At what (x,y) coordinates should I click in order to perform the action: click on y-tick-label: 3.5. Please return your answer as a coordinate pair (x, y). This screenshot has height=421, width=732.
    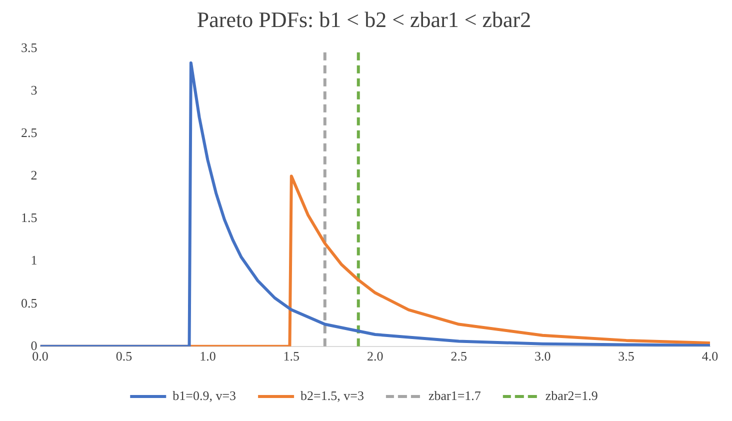
    Looking at the image, I should click on (29, 47).